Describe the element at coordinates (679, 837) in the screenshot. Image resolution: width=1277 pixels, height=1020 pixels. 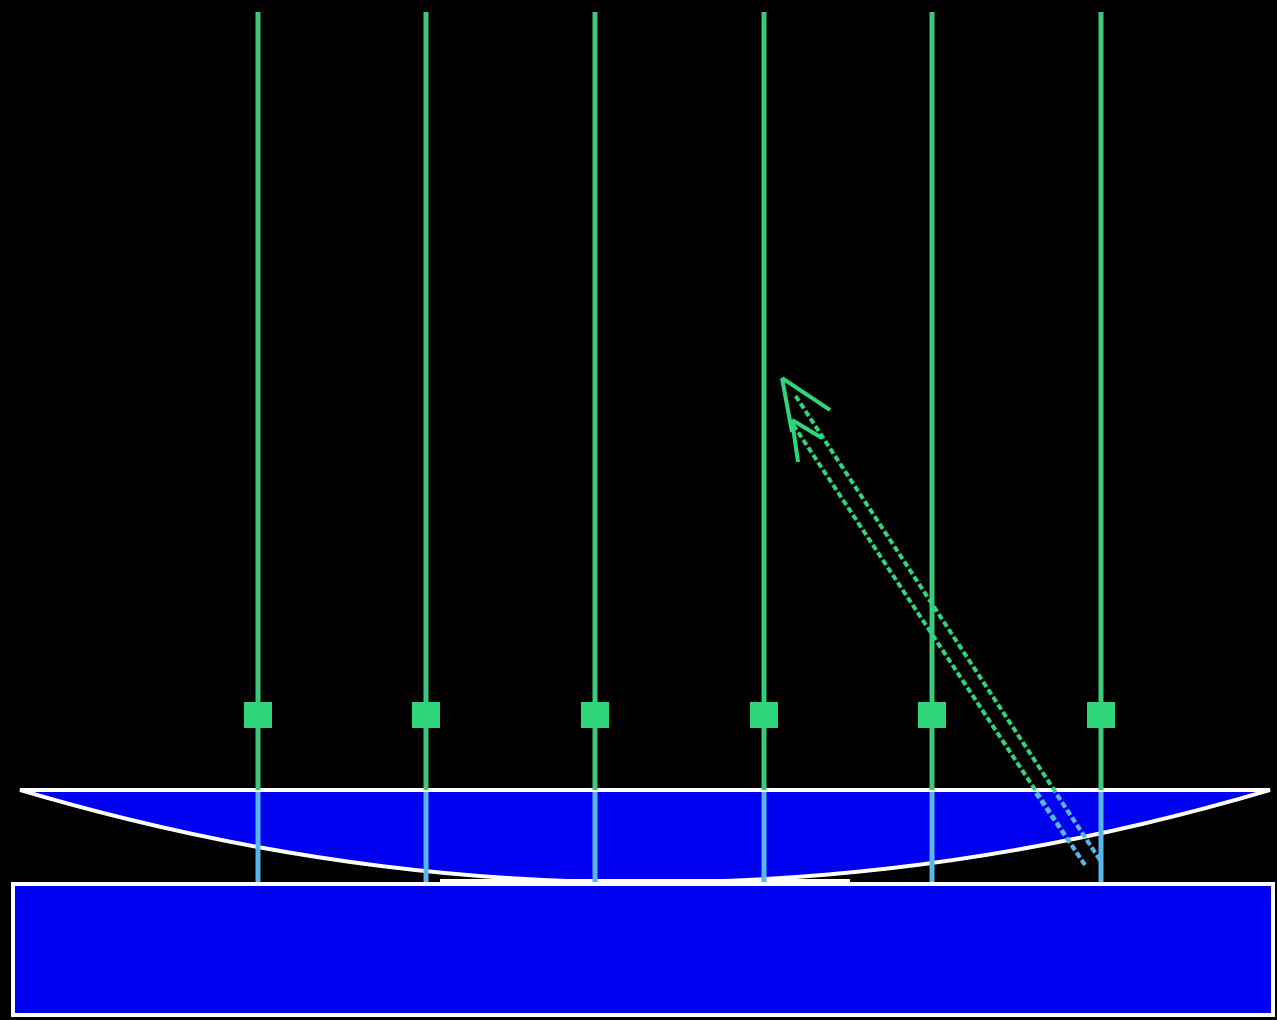
I see `rays-in-lens` at that location.